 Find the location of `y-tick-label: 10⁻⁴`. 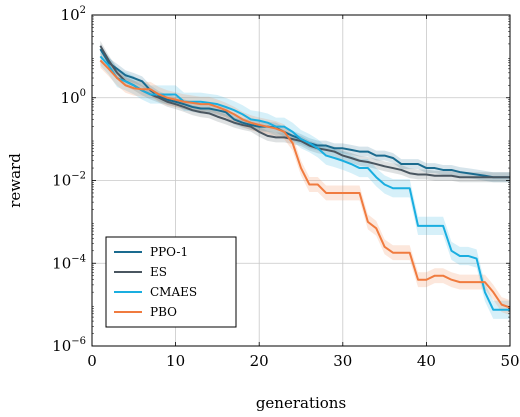

y-tick-label: 10⁻⁴ is located at coordinates (69, 262).